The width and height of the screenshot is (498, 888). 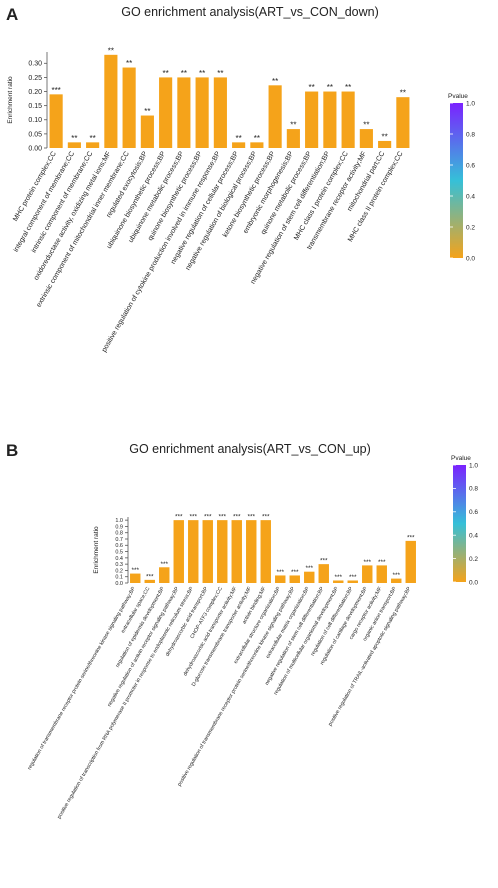 What do you see at coordinates (250, 12) in the screenshot?
I see `chart-title: GO enrichment analysis(ART_vs_CON_down)` at bounding box center [250, 12].